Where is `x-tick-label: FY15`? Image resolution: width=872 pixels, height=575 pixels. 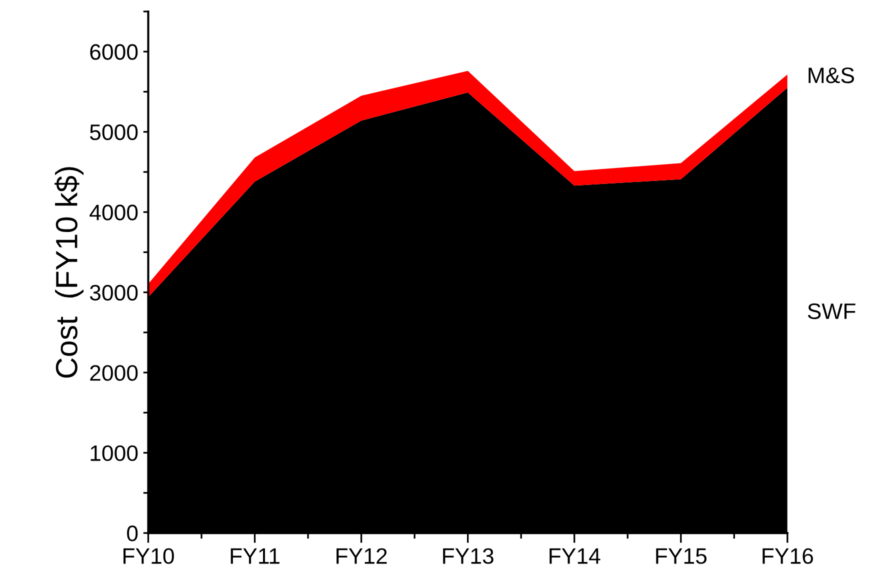
x-tick-label: FY15 is located at coordinates (681, 556).